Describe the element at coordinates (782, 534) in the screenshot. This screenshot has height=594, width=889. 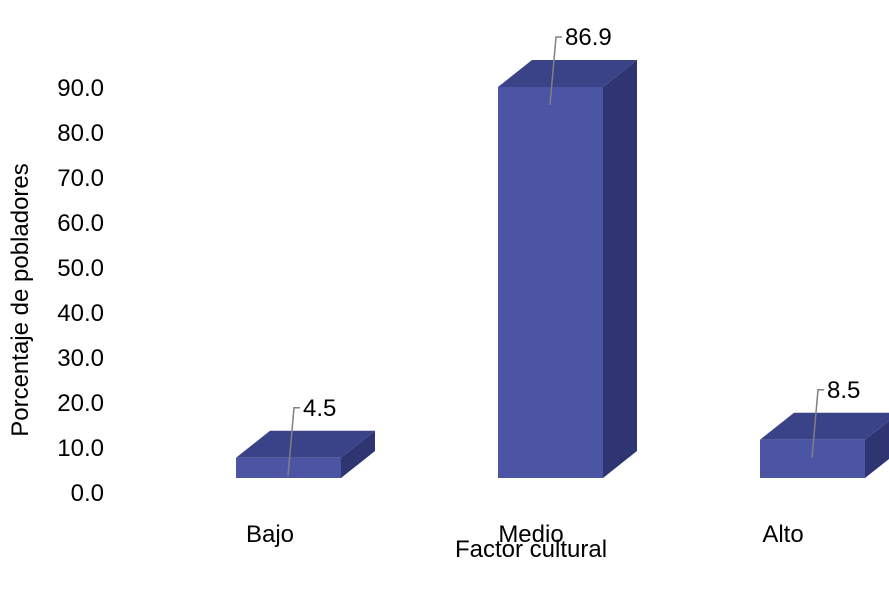
I see `x-category-label: Alto` at that location.